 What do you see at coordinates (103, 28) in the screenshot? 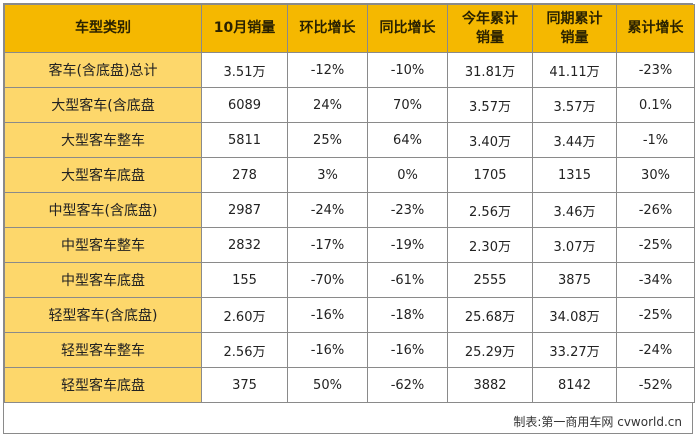
I see `header-category: 车型类别` at bounding box center [103, 28].